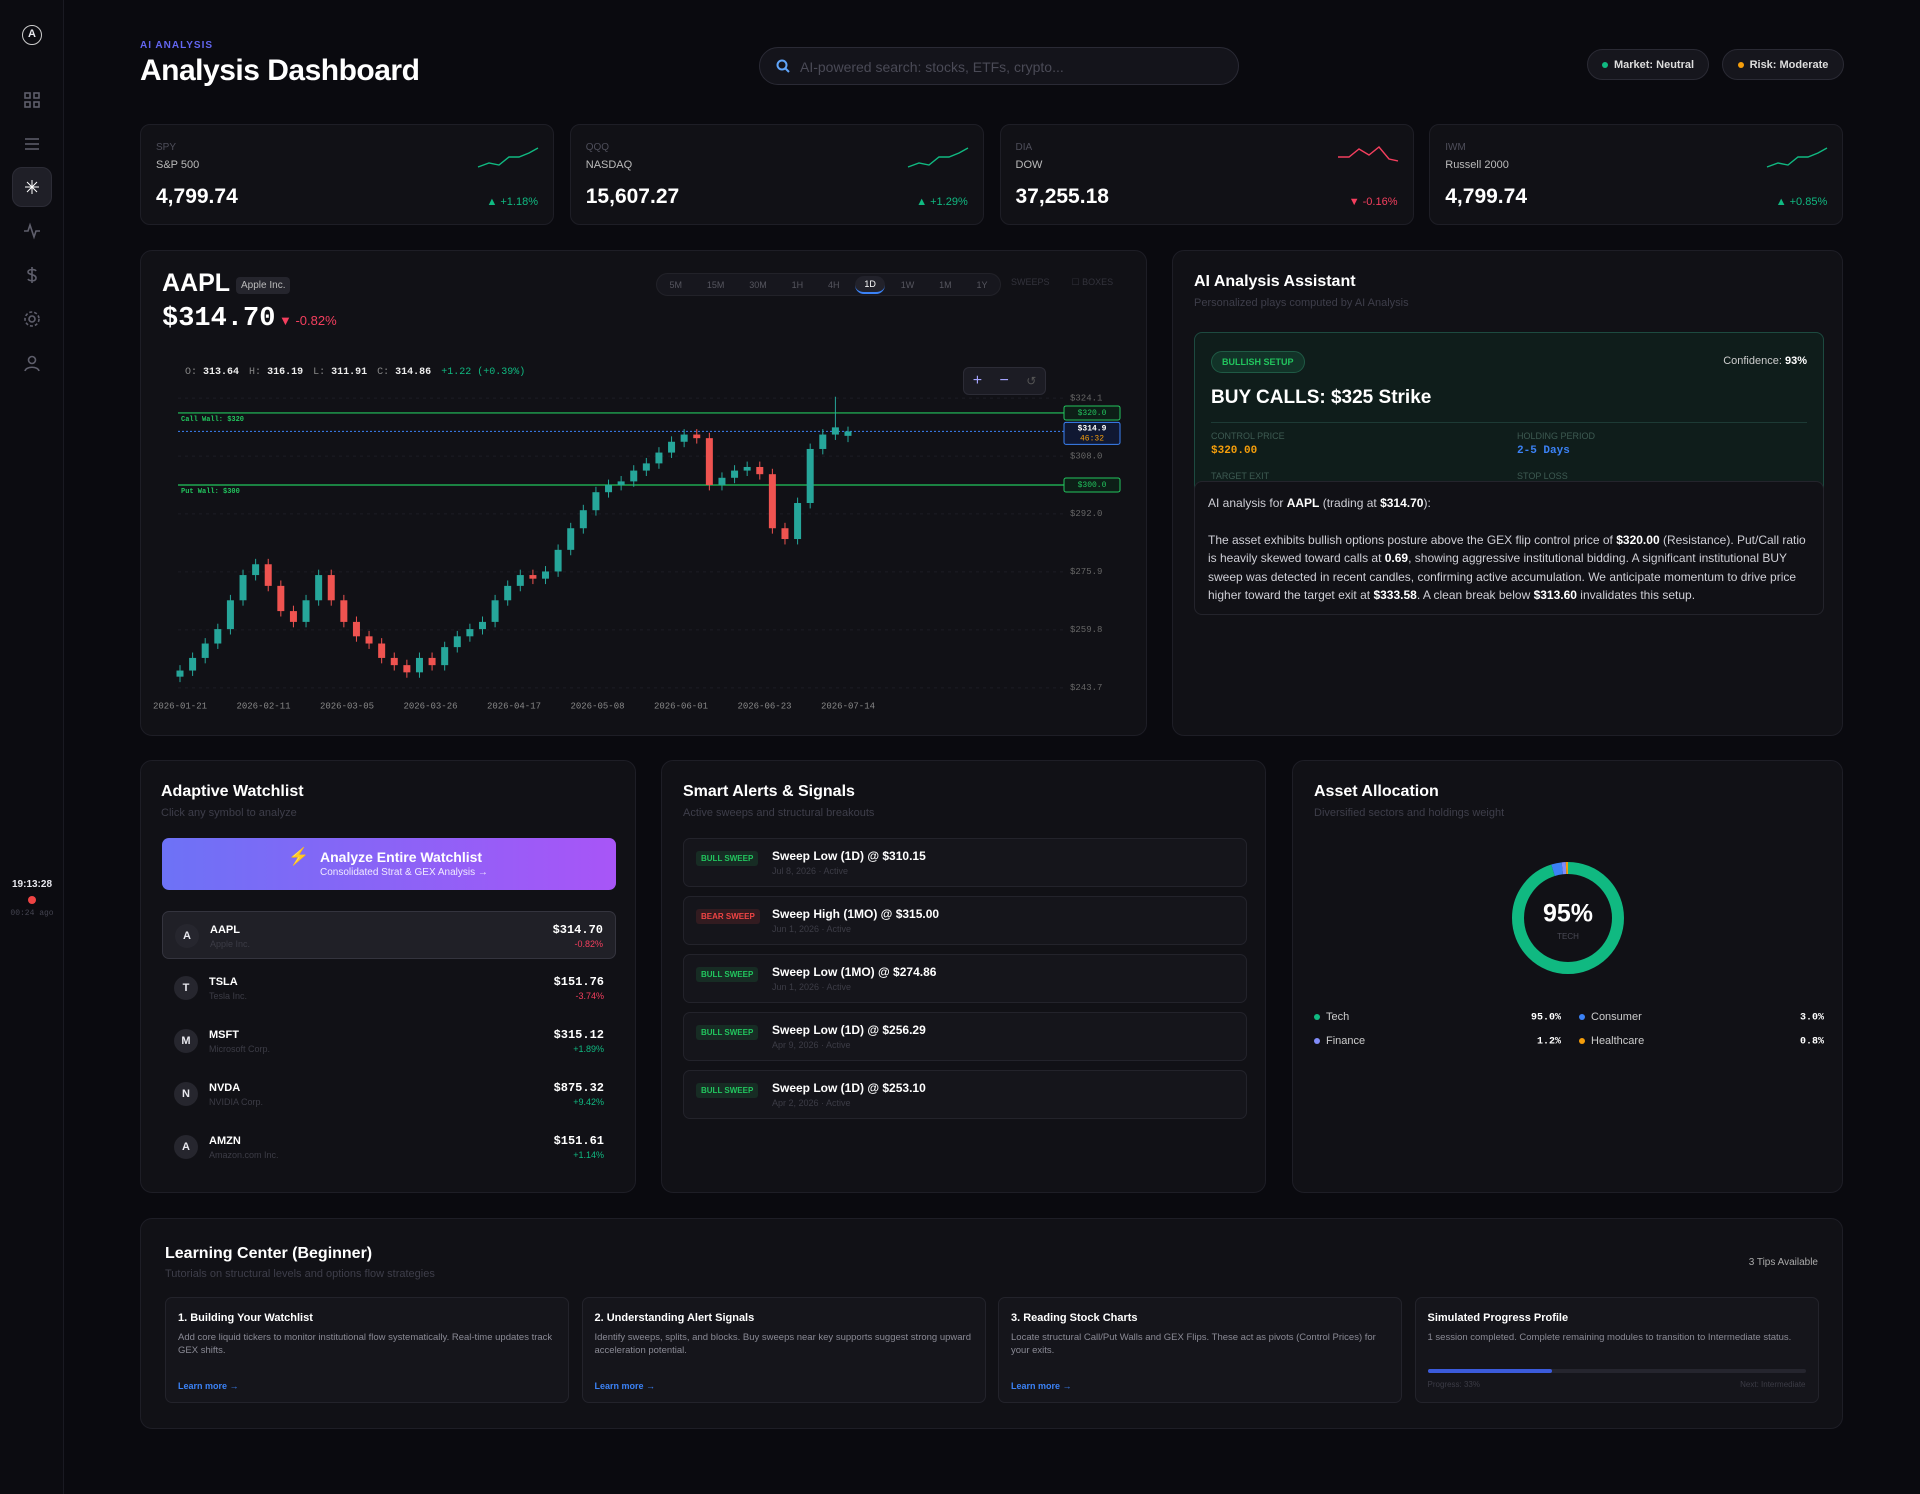 The height and width of the screenshot is (1494, 1920). I want to click on button-title: Analyze Entire Watchlist, so click(401, 857).